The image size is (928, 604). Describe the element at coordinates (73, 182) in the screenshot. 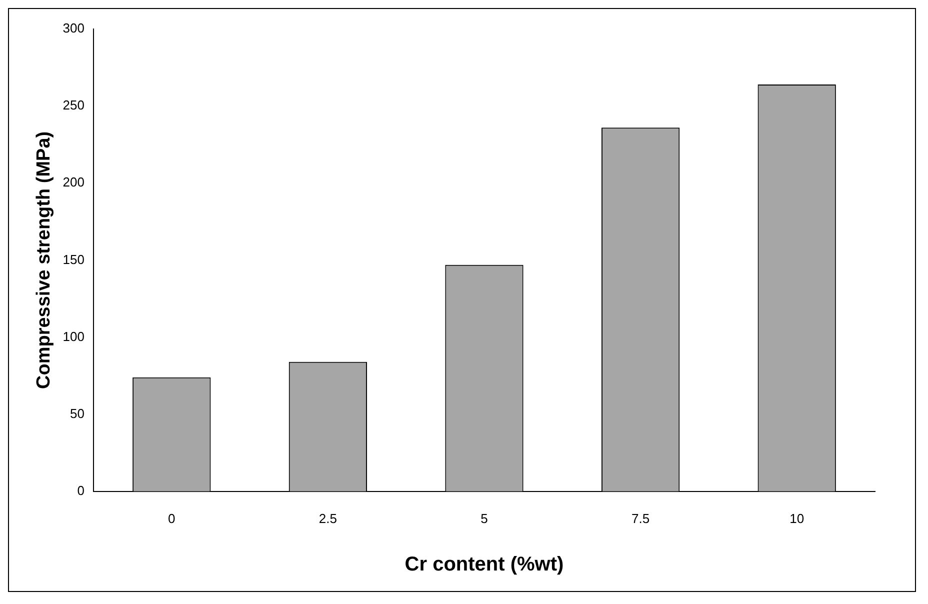

I see `y-tick-label: 200` at that location.